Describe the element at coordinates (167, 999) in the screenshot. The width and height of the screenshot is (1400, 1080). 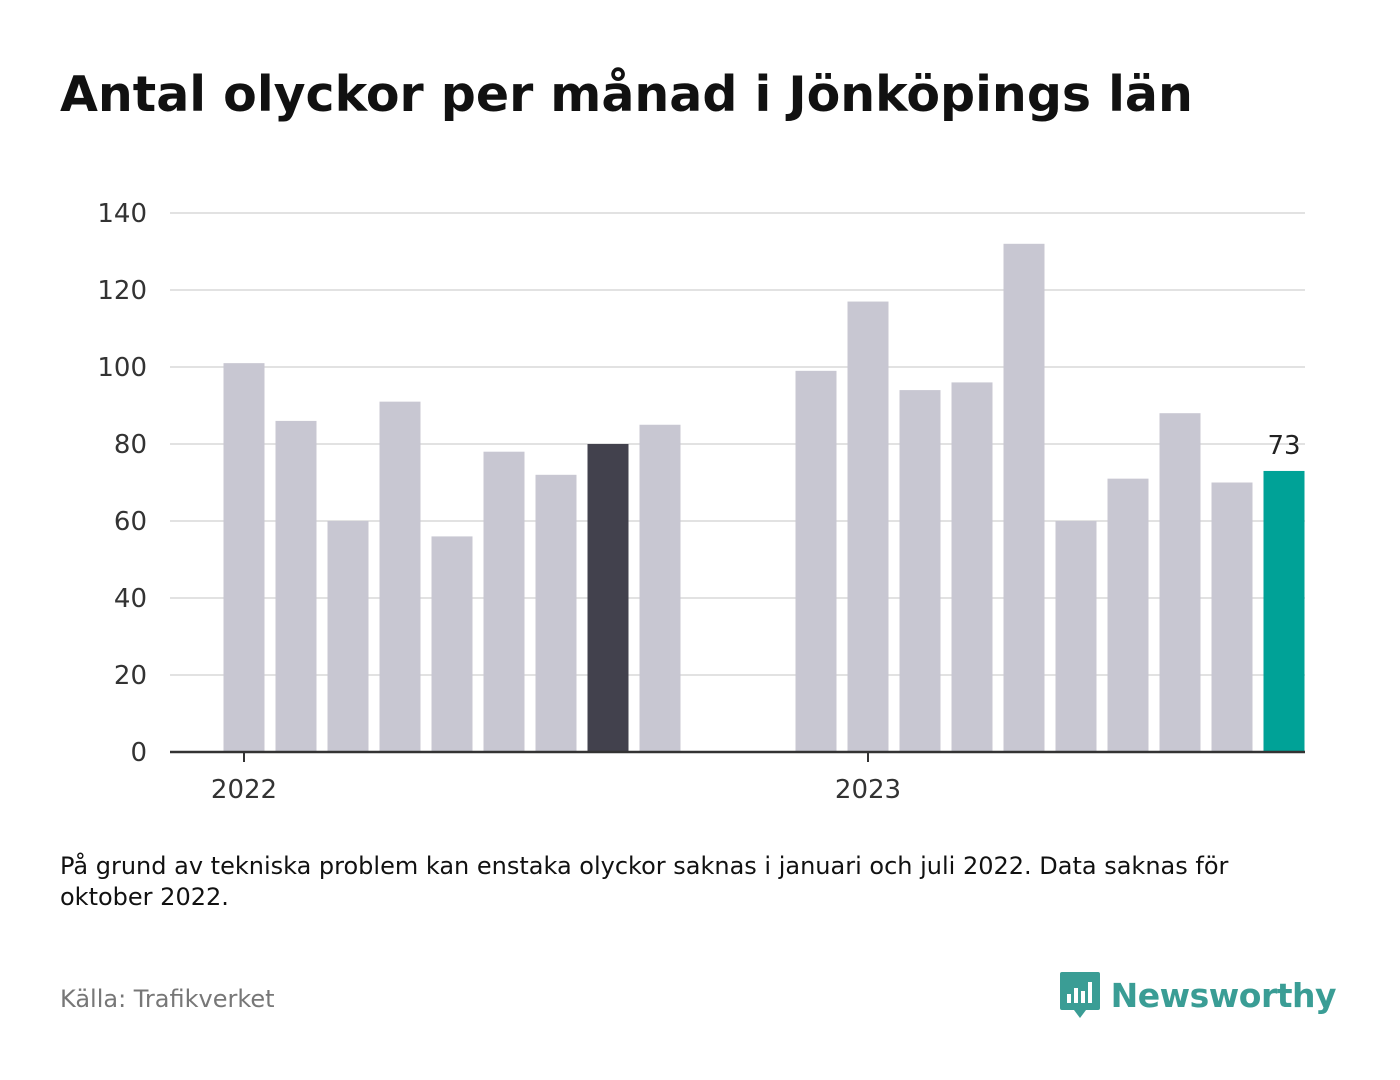
I see `source-label: Källa: Trafikverket` at that location.